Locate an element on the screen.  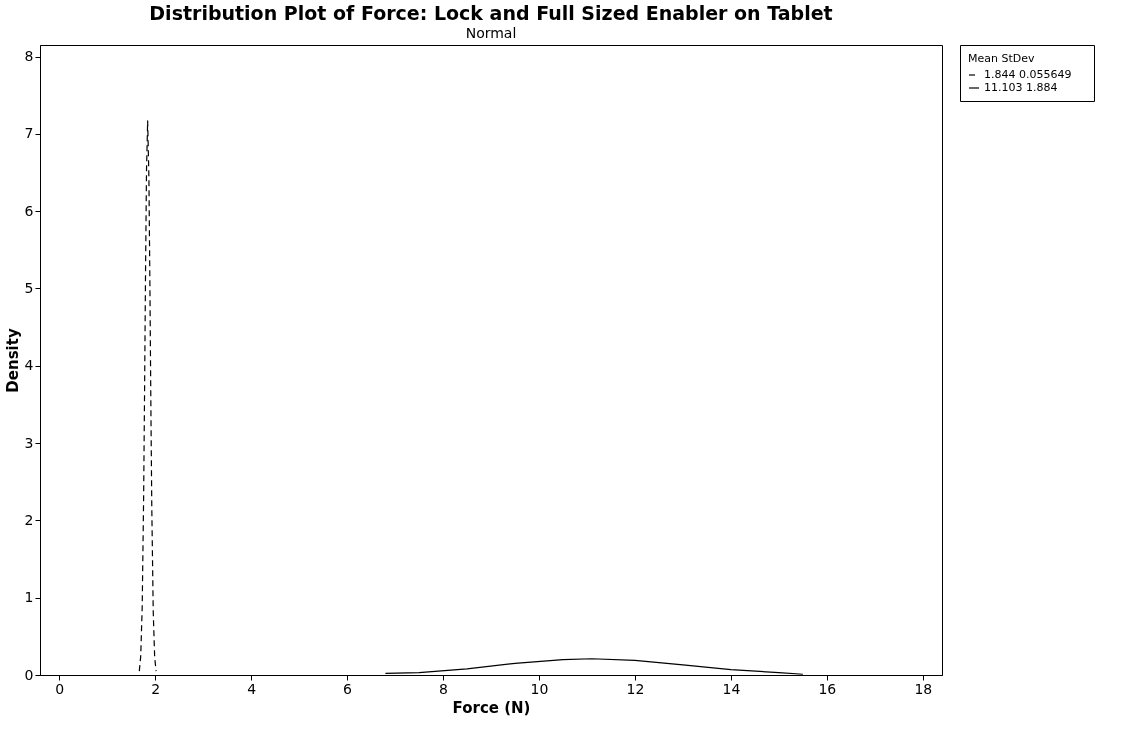
x-tick-label: 12 is located at coordinates (635, 688).